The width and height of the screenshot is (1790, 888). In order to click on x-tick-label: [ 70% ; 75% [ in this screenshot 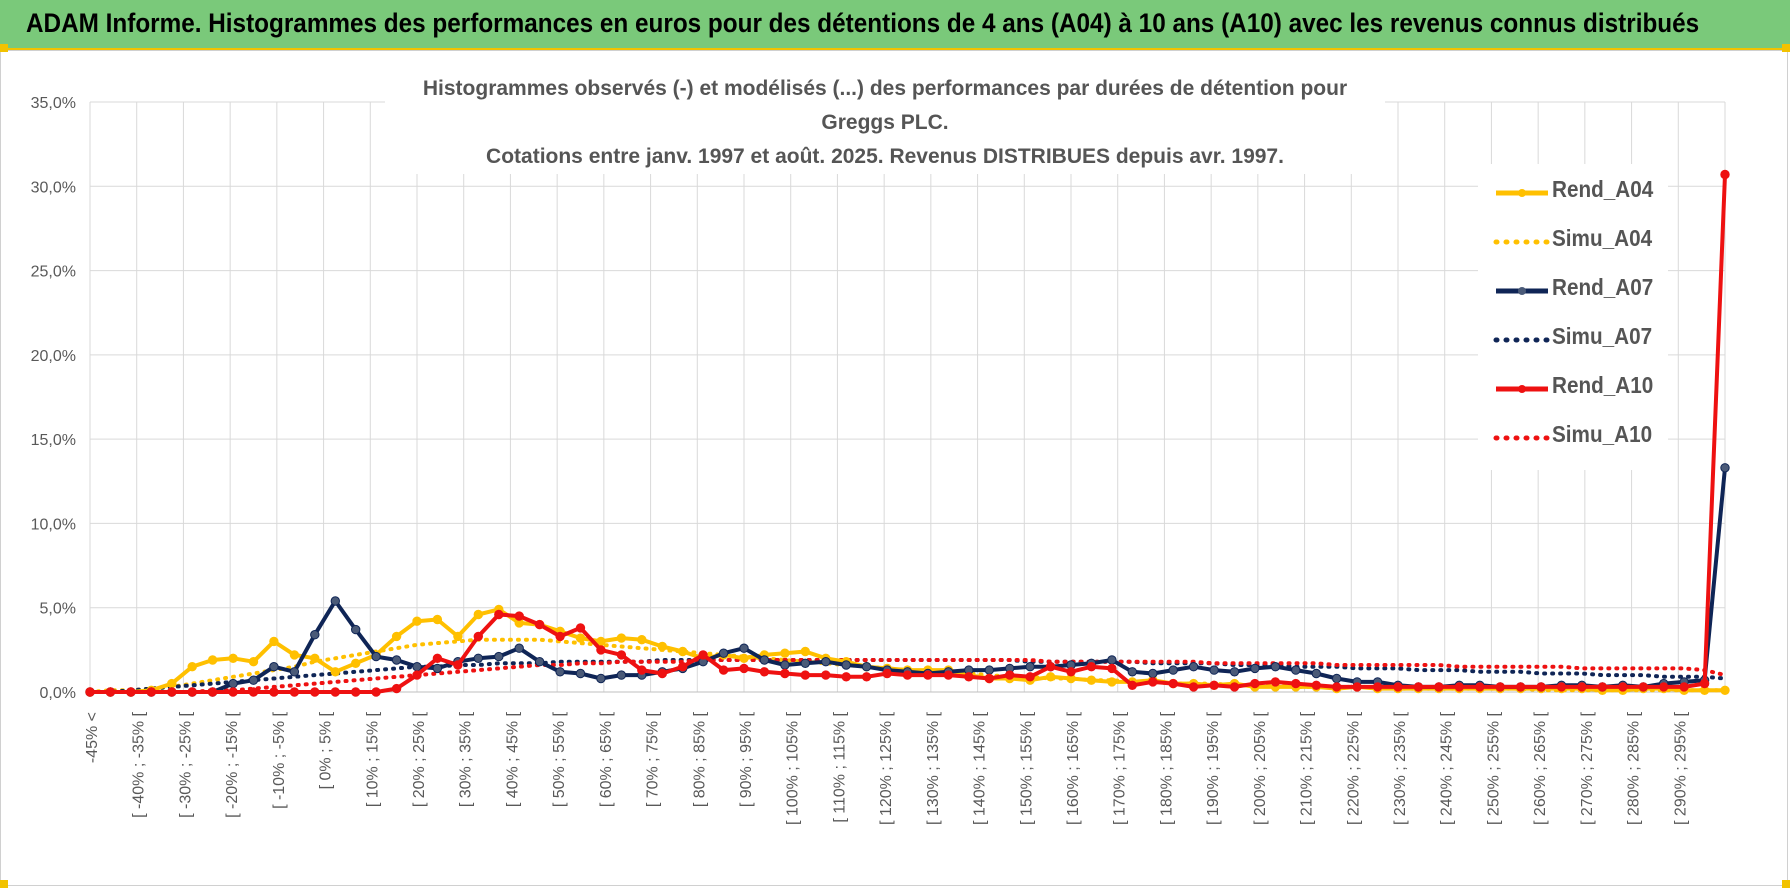, I will do `click(653, 759)`.